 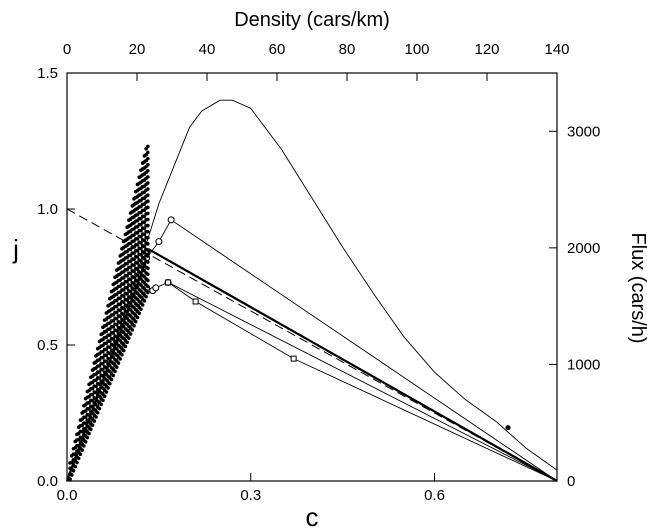 What do you see at coordinates (277, 49) in the screenshot?
I see `top-tick-label: 60` at bounding box center [277, 49].